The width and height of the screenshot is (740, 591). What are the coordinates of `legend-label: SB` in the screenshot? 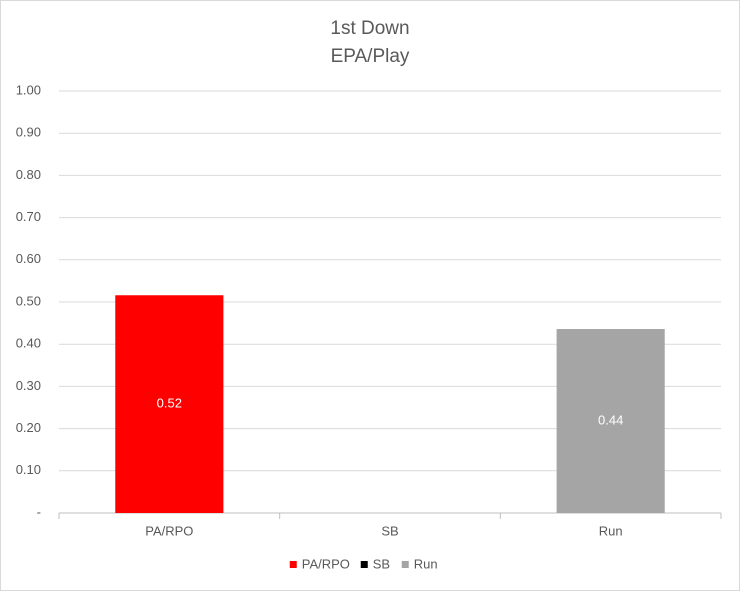 It's located at (381, 563).